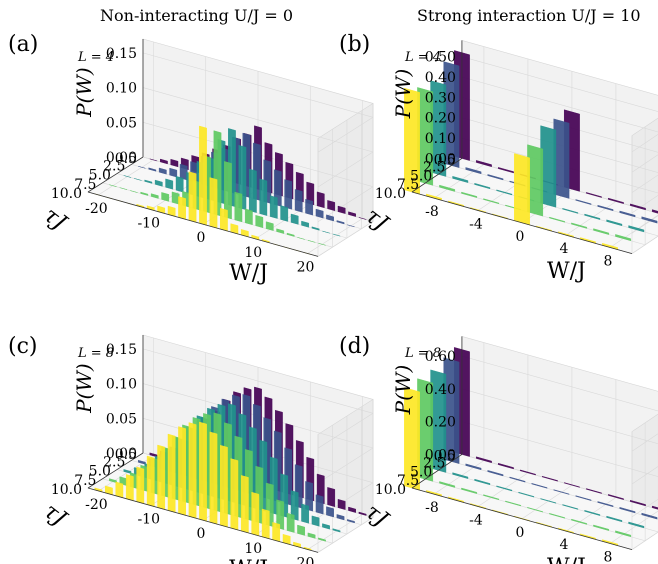 This screenshot has height=564, width=658. I want to click on panel-label-a: (a), so click(23, 44).